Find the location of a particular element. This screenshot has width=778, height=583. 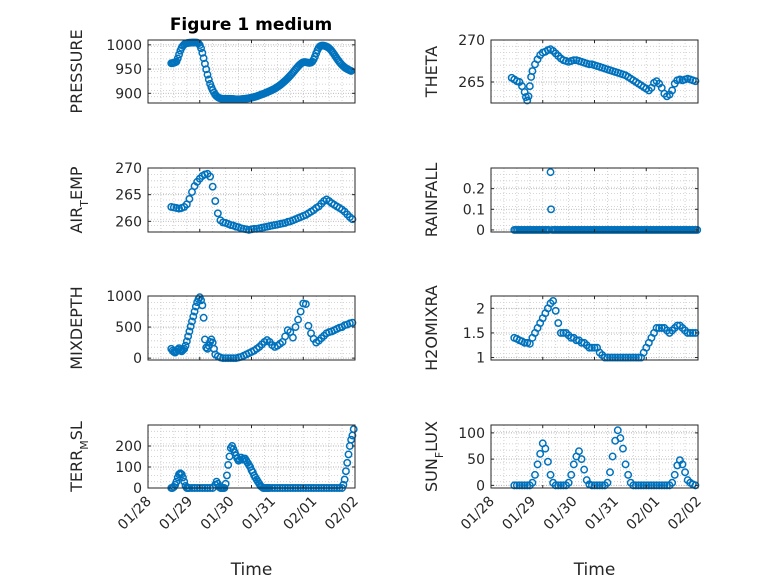

panel-pressure: 900 950 1000 PRESSURE is located at coordinates (211, 71).